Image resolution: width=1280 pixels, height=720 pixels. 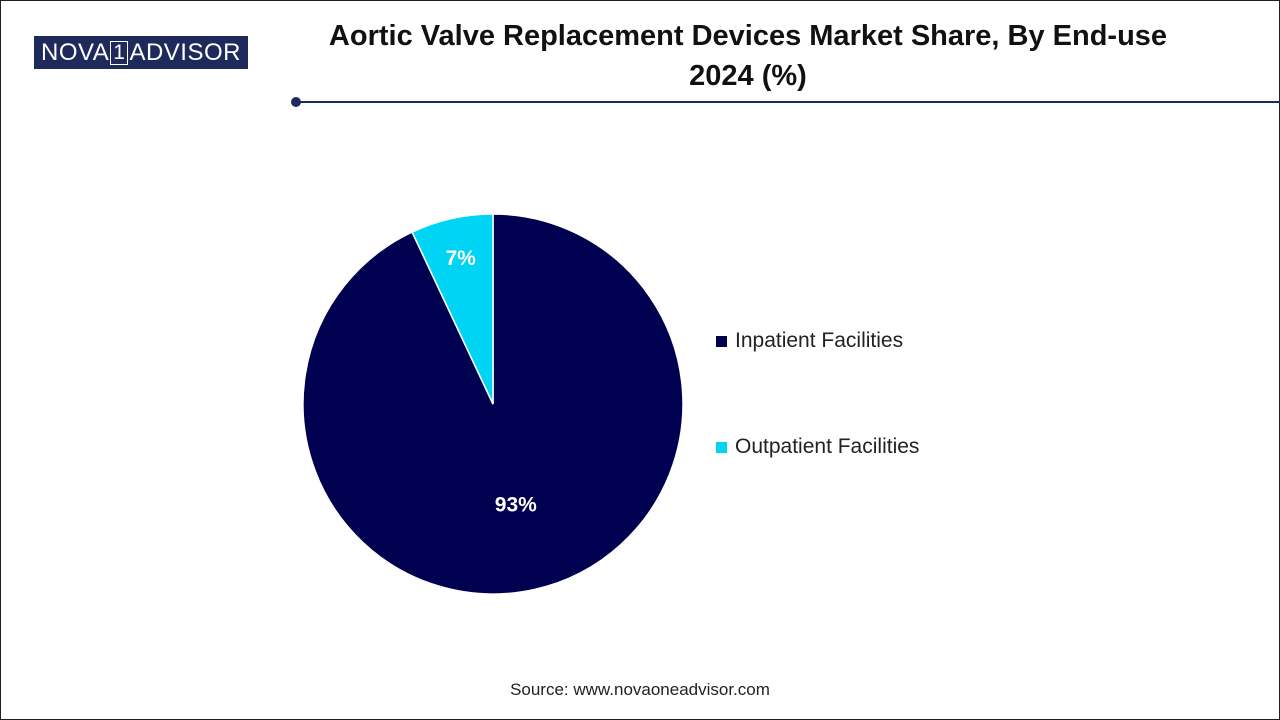 What do you see at coordinates (790, 102) in the screenshot?
I see `title-divider-line` at bounding box center [790, 102].